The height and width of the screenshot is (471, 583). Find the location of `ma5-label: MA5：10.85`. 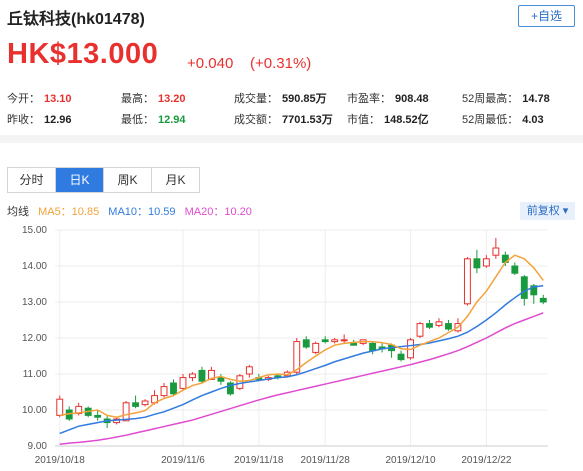

ma5-label: MA5：10.85 is located at coordinates (69, 212).